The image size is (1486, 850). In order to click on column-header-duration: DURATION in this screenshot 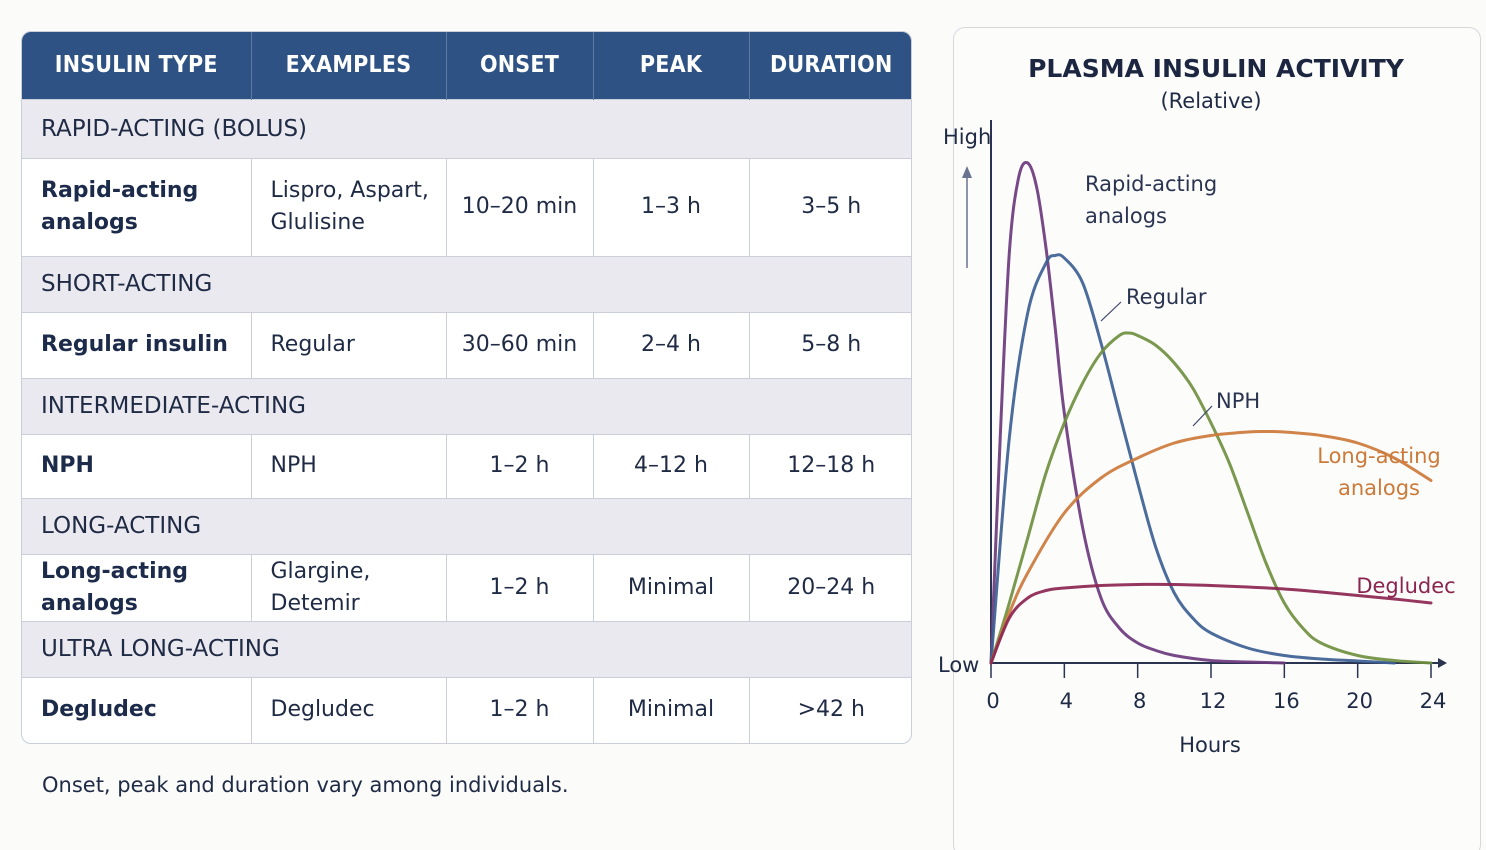, I will do `click(830, 65)`.